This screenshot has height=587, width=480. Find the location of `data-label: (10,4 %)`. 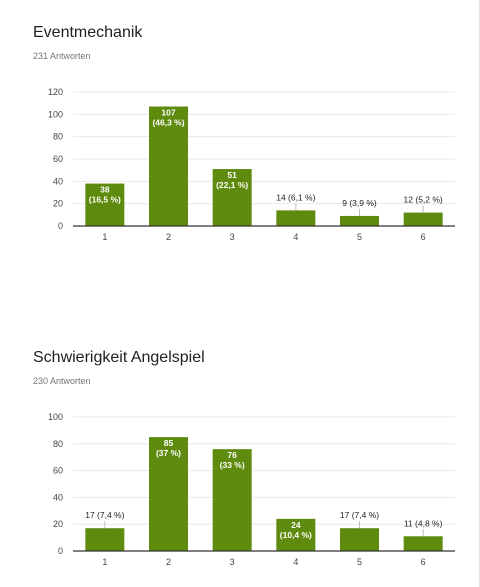

data-label: (10,4 %) is located at coordinates (296, 535).